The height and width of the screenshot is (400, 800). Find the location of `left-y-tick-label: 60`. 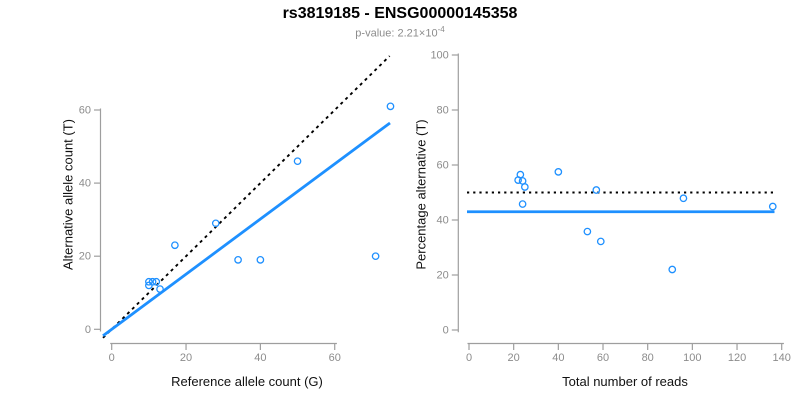

left-y-tick-label: 60 is located at coordinates (85, 111).